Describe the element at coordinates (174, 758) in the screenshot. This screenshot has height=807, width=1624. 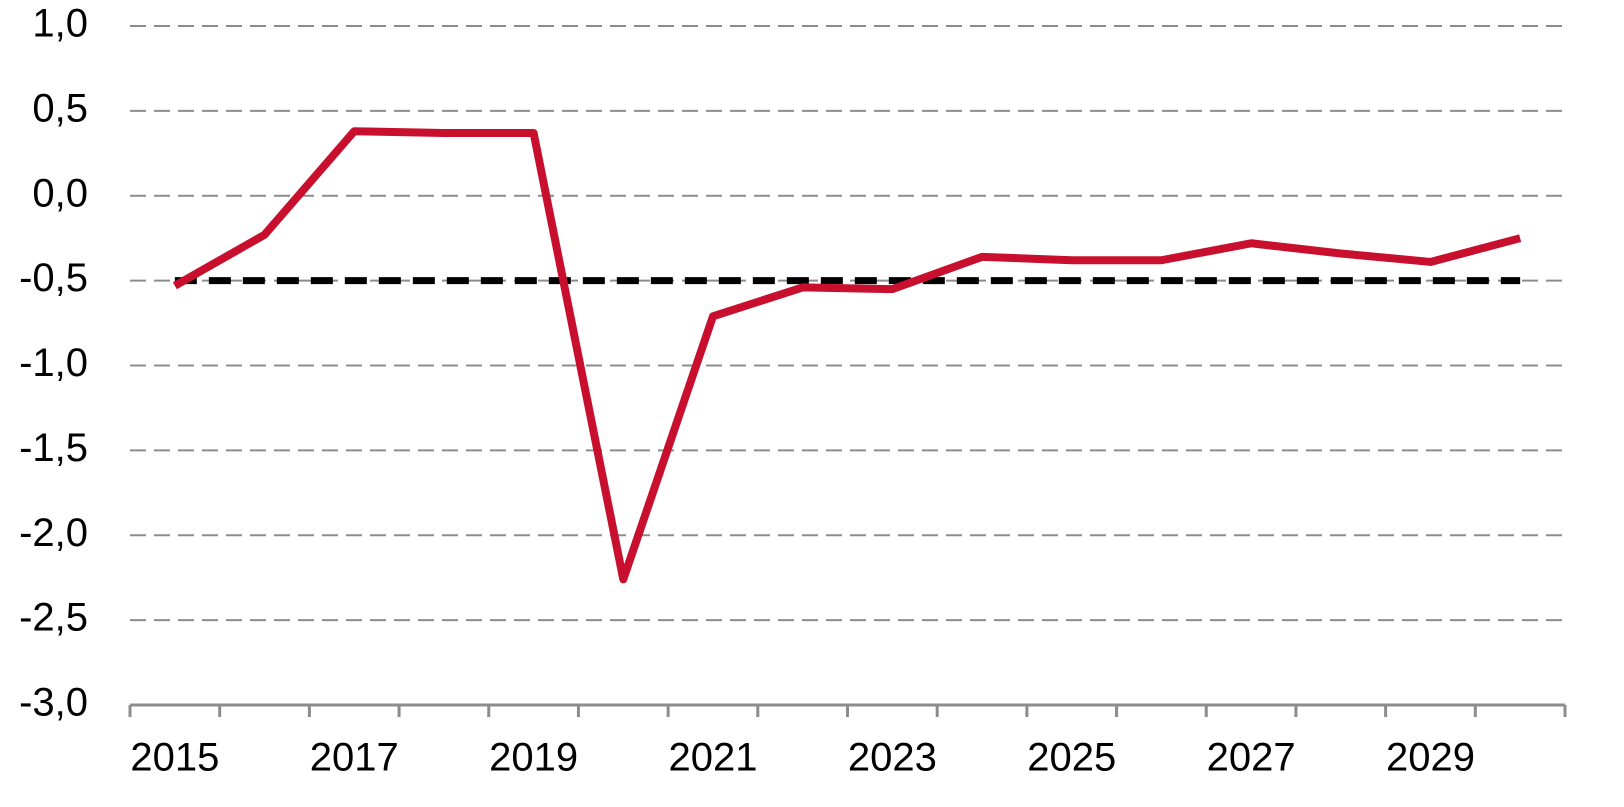
I see `x-tick-label: 2015` at that location.